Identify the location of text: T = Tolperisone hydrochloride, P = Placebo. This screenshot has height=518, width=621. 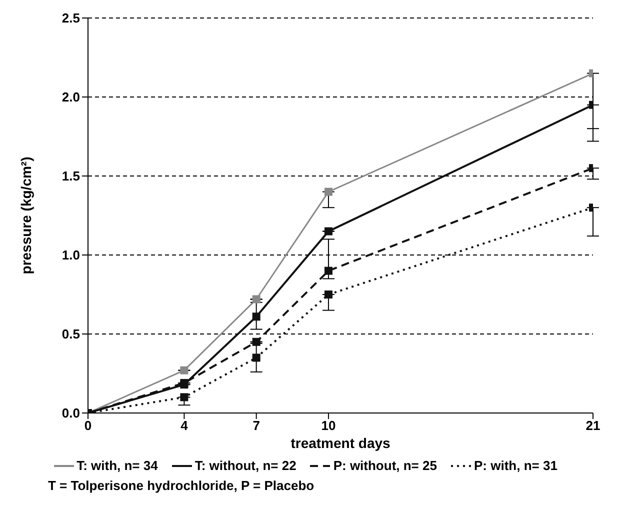
(182, 485).